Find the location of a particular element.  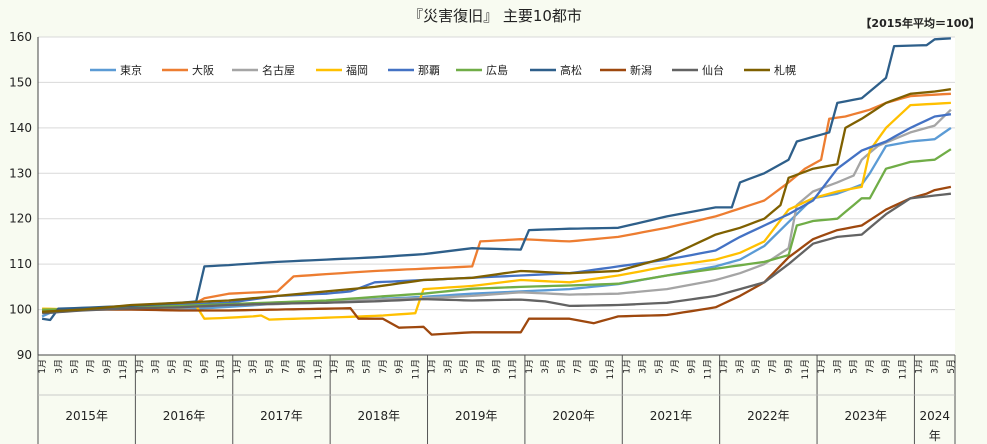

x-year-label: 2016年 is located at coordinates (184, 416).